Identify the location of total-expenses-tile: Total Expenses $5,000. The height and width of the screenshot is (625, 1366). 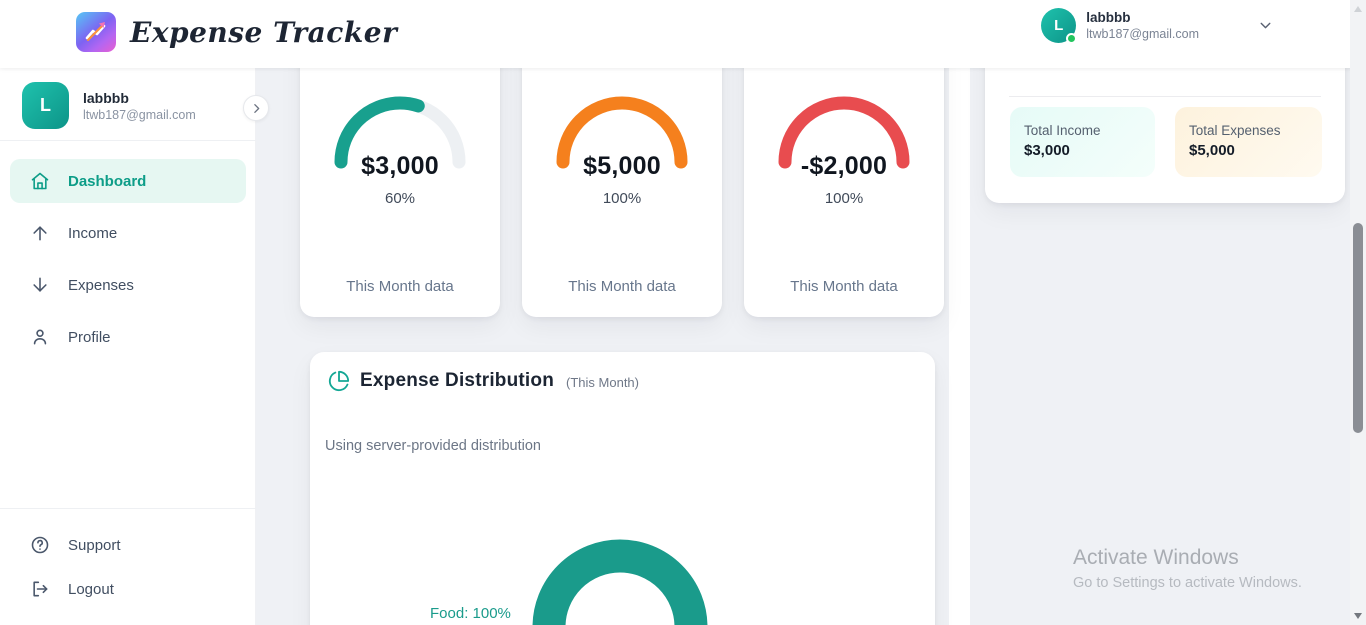
(1248, 142).